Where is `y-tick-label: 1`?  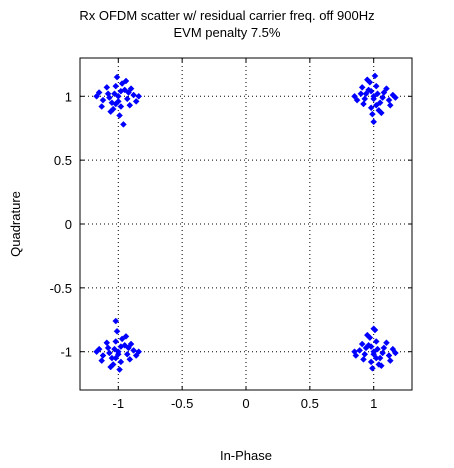
y-tick-label: 1 is located at coordinates (68, 96).